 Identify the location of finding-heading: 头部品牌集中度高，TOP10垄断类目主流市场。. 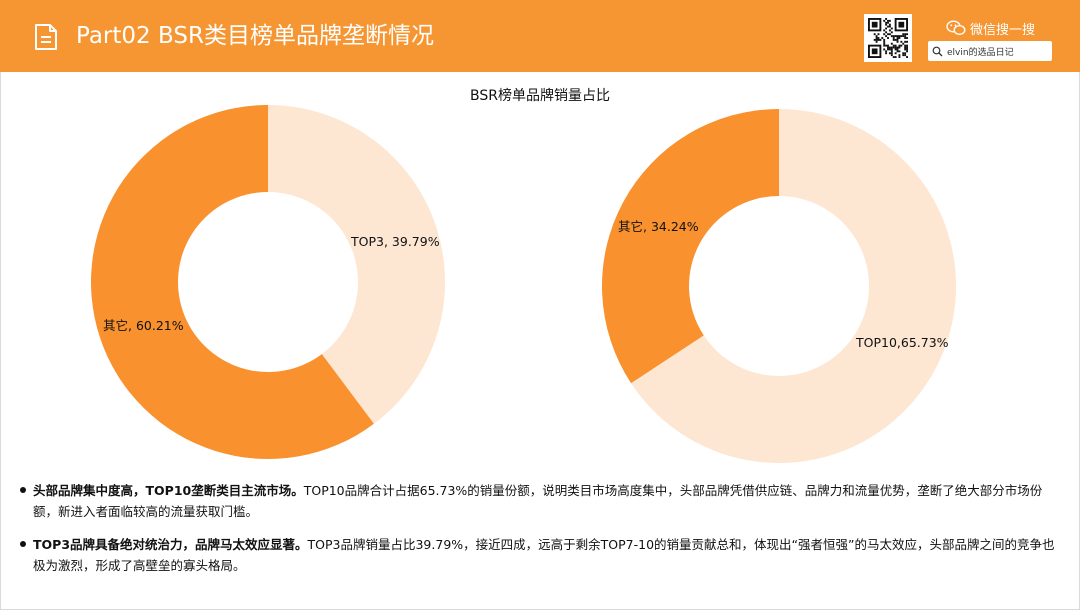
(168, 490).